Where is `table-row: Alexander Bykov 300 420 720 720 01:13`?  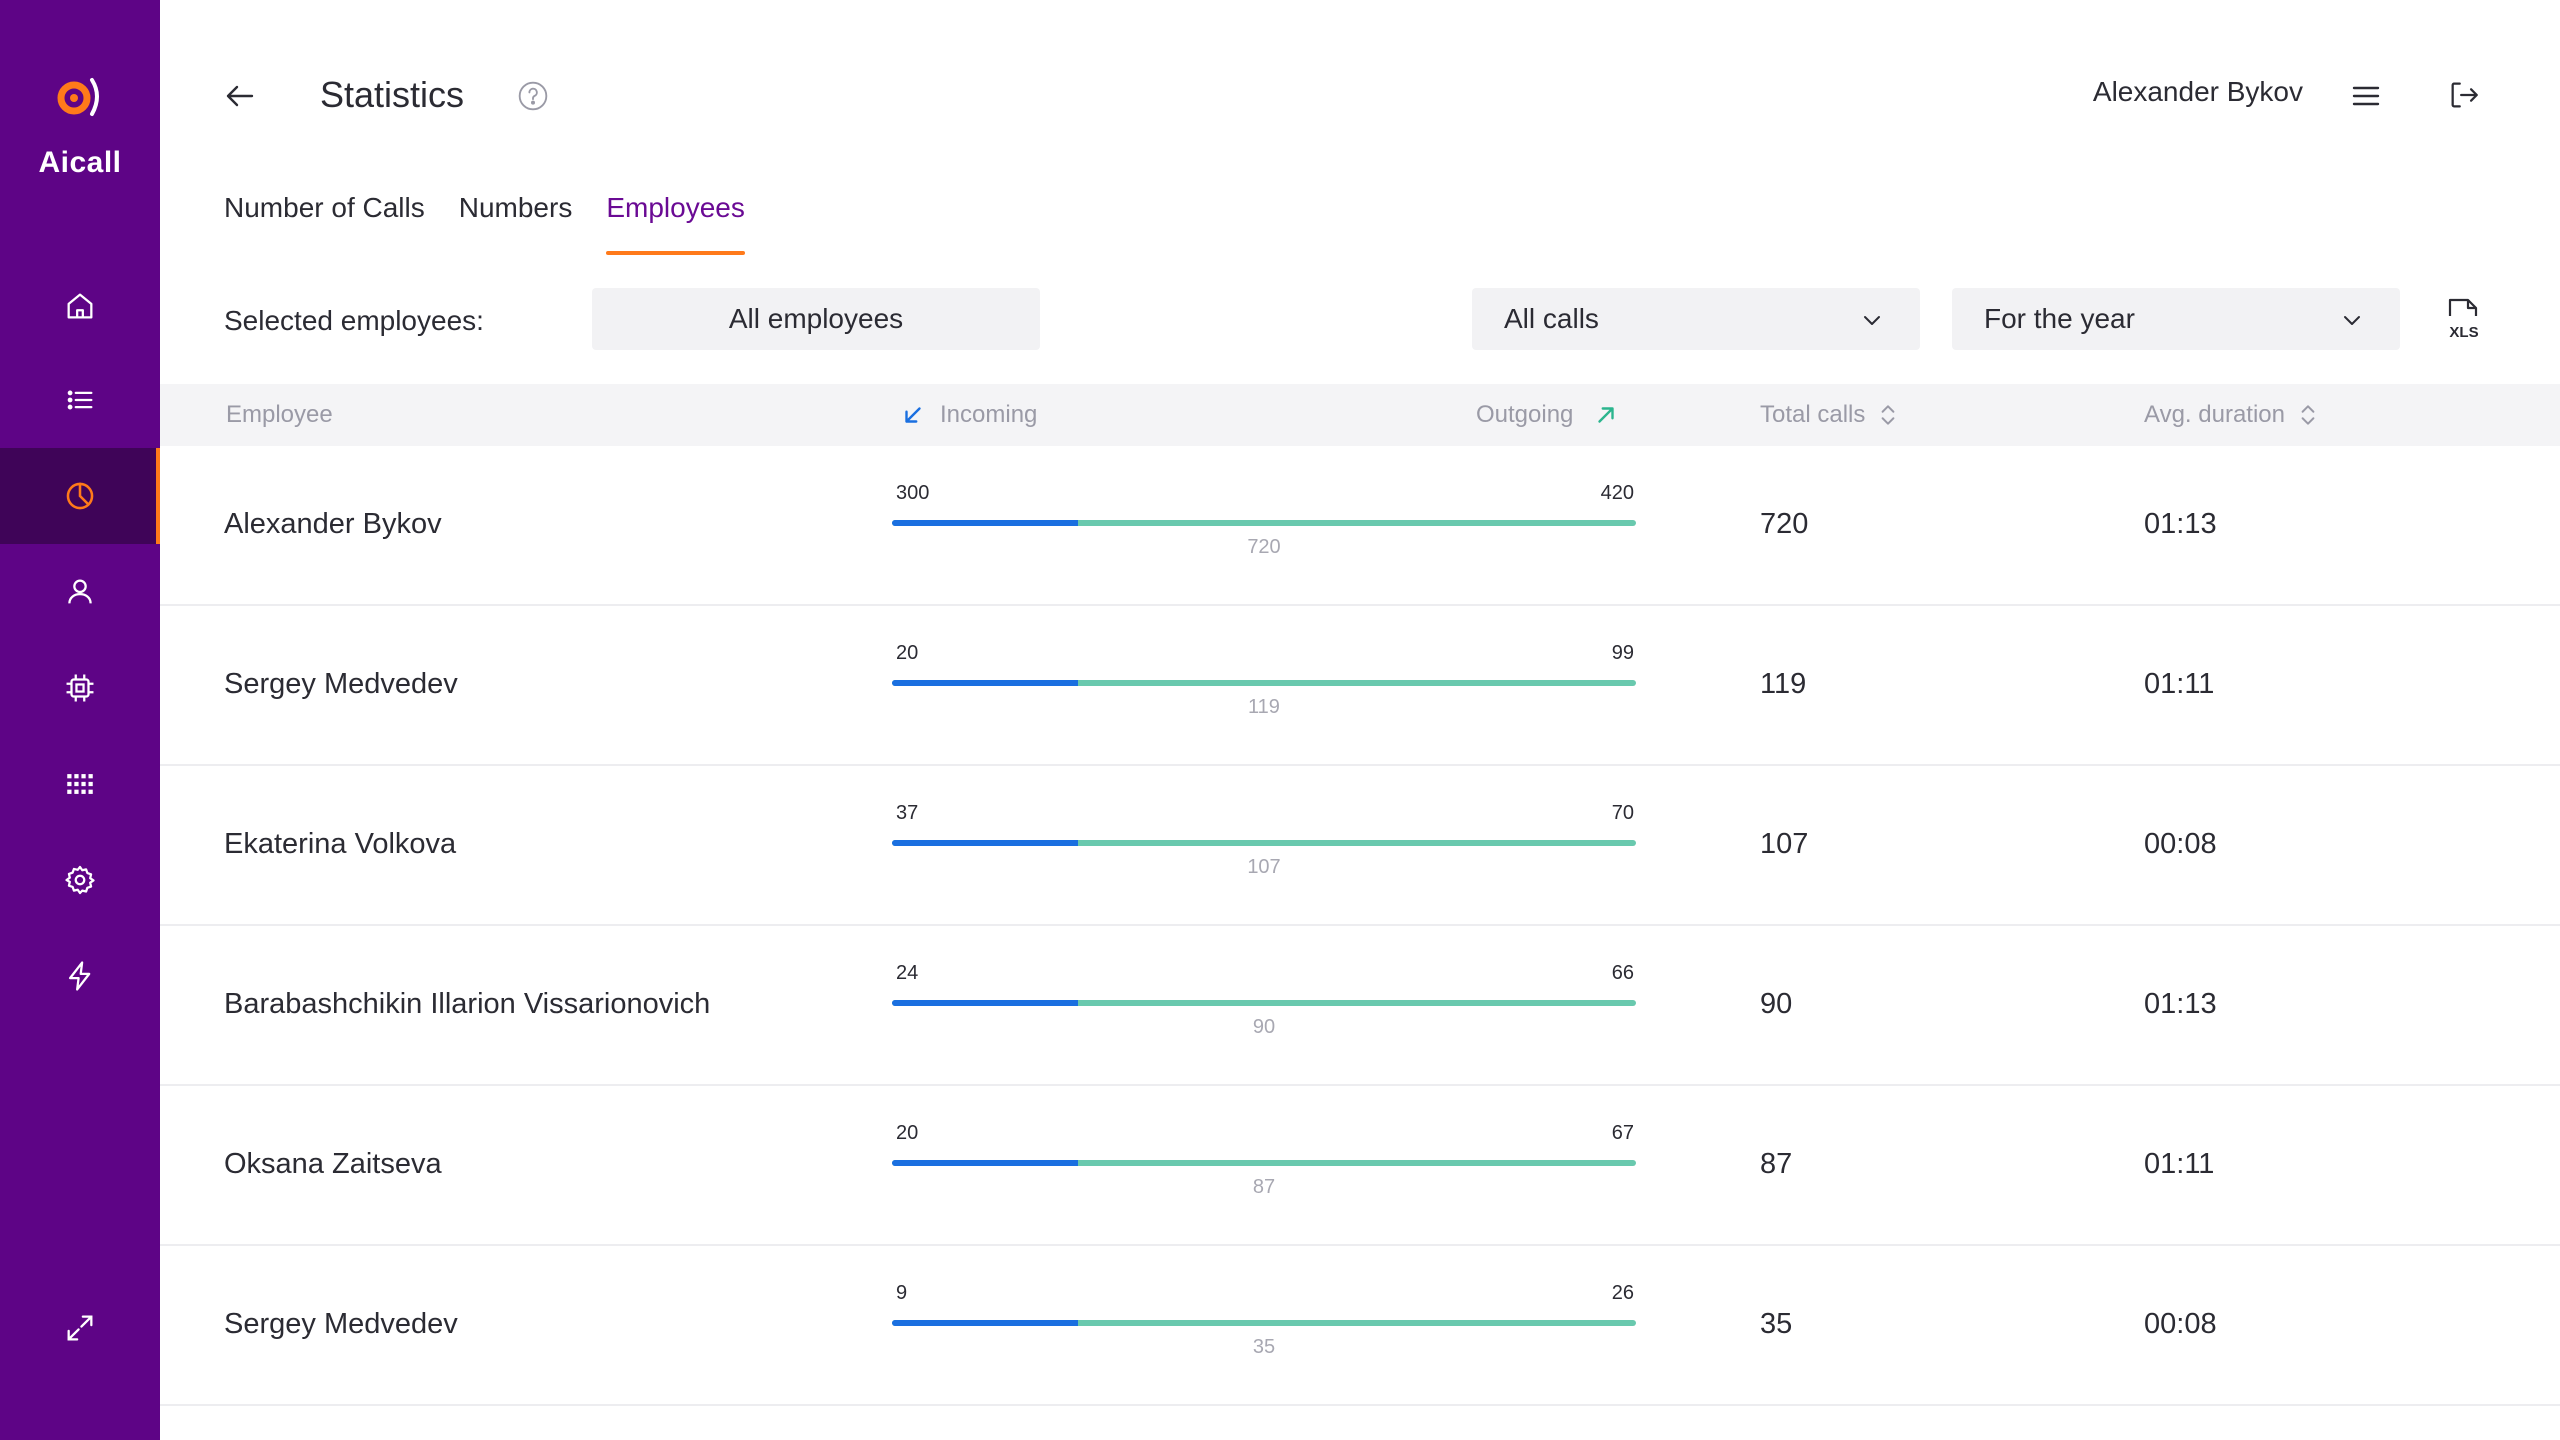
table-row: Alexander Bykov 300 420 720 720 01:13 is located at coordinates (1360, 526).